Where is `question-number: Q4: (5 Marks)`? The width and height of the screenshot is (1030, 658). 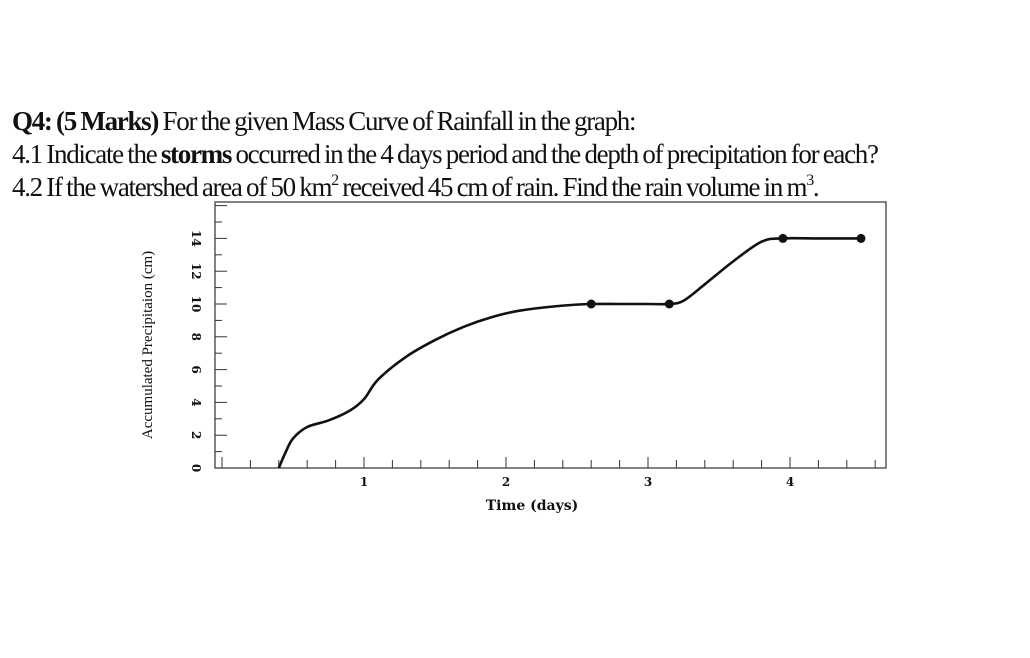 question-number: Q4: (5 Marks) is located at coordinates (85, 121).